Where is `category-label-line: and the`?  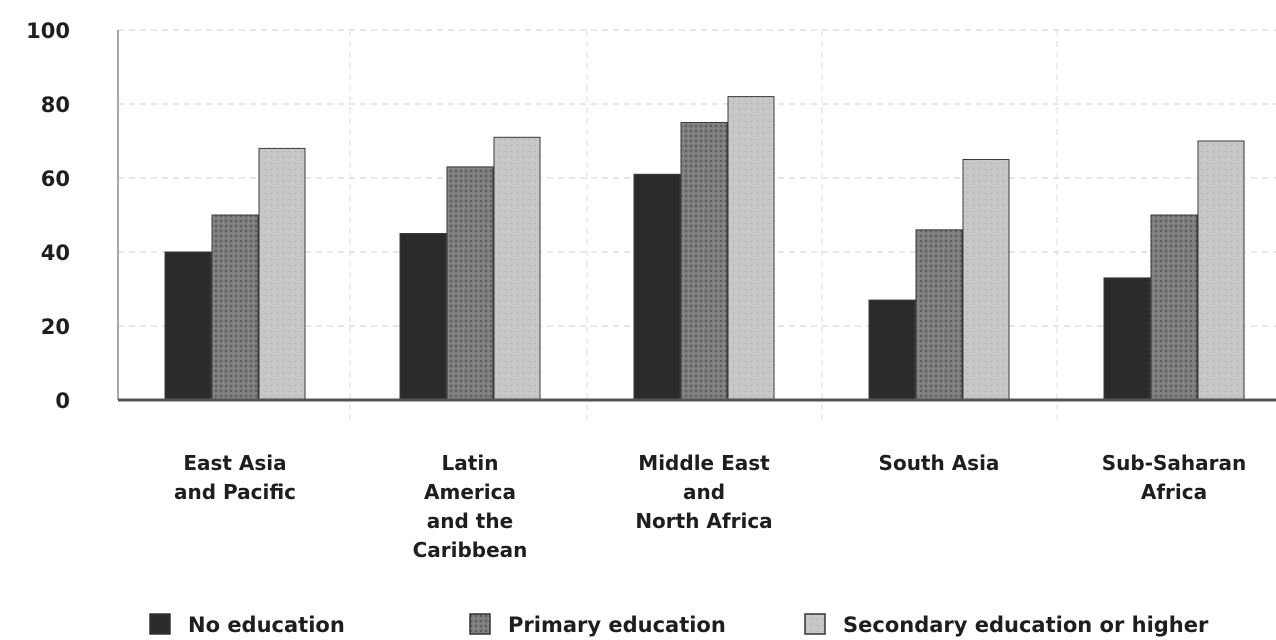 category-label-line: and the is located at coordinates (470, 521).